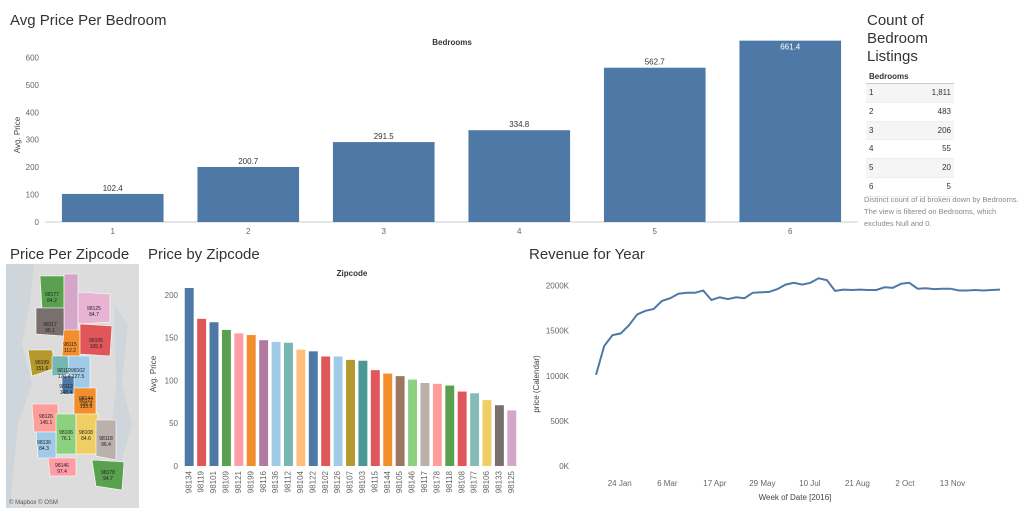  I want to click on zipcode-x-tick: 98146, so click(412, 481).